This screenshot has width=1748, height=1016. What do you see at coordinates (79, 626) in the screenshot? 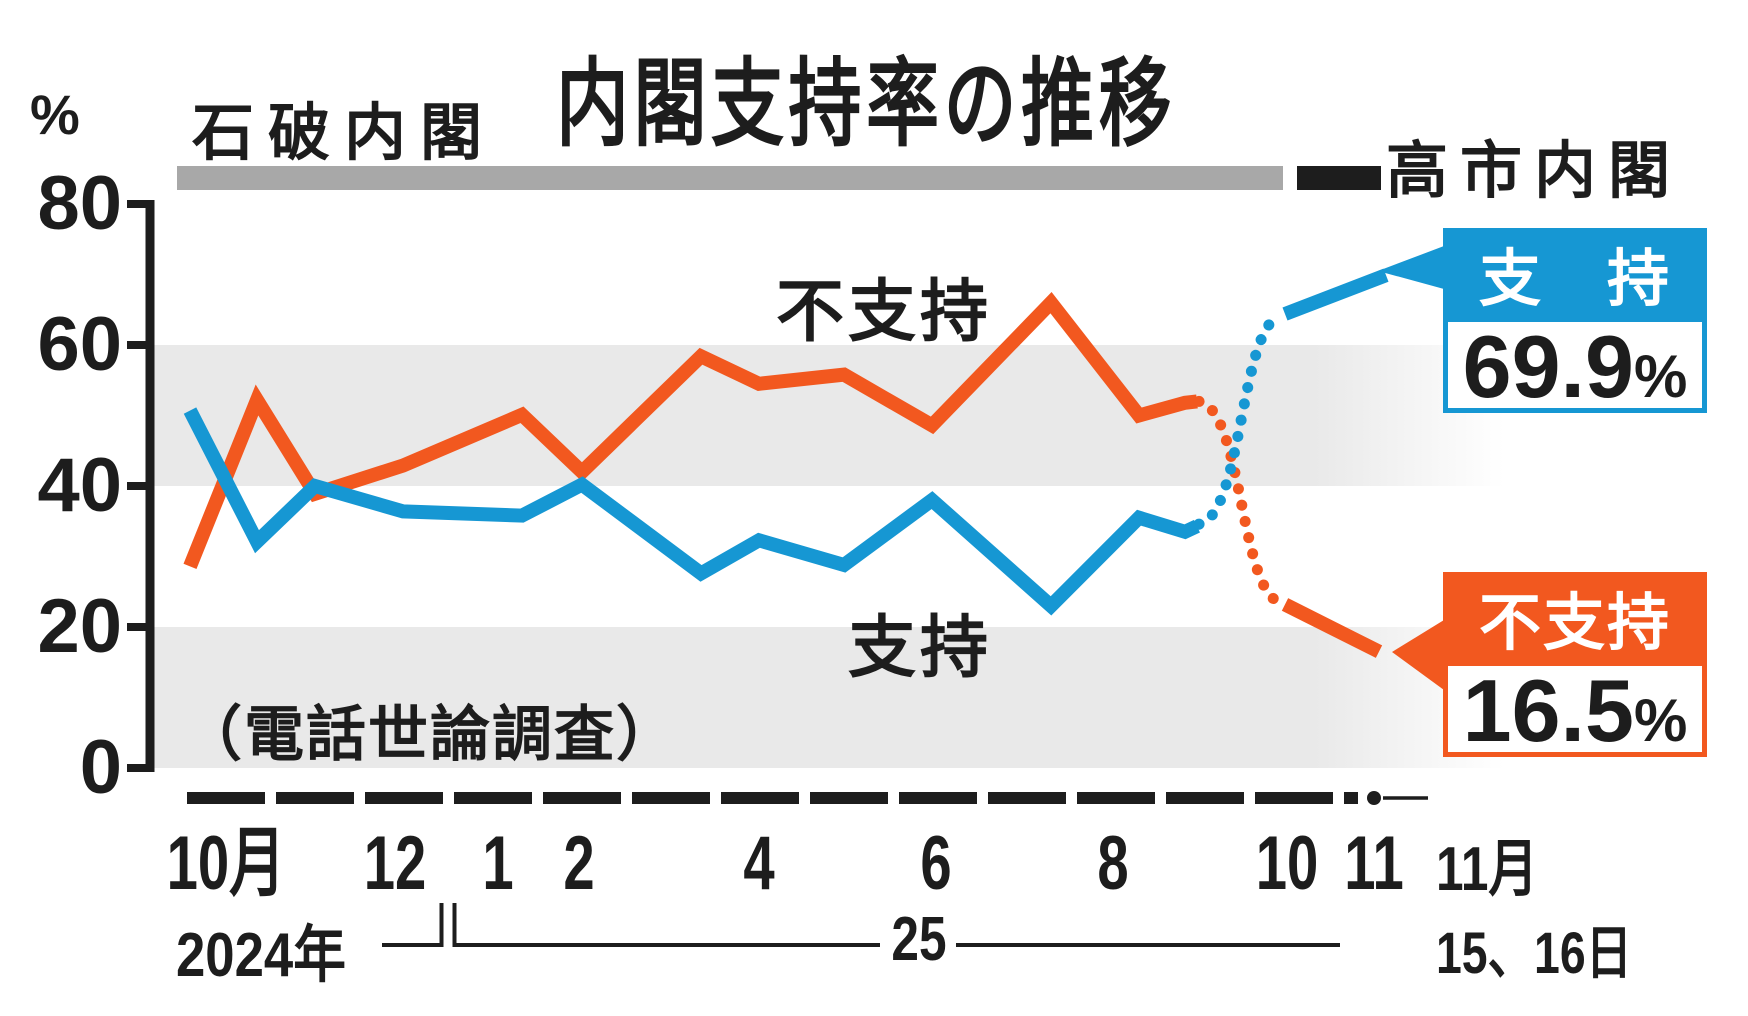
I see `y-axis-tick-label: 20` at bounding box center [79, 626].